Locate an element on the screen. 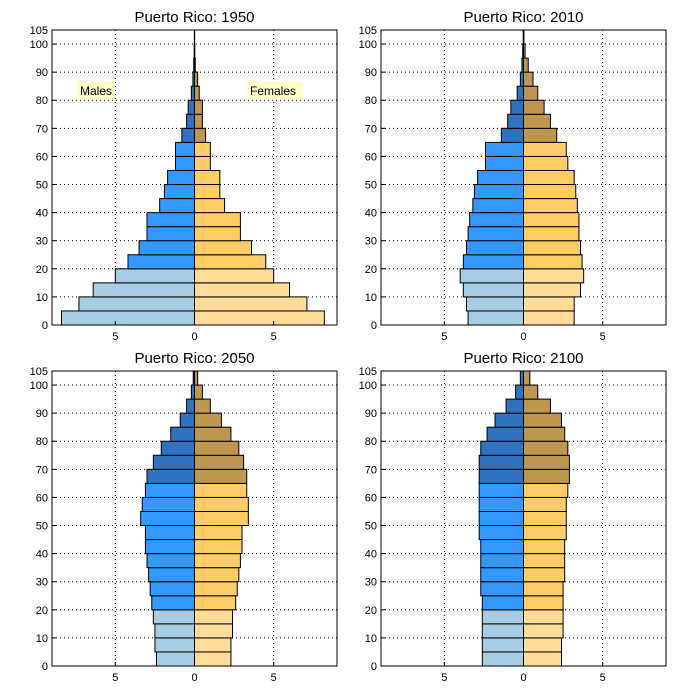 The image size is (700, 700). y-tick-label: 50 is located at coordinates (371, 186).